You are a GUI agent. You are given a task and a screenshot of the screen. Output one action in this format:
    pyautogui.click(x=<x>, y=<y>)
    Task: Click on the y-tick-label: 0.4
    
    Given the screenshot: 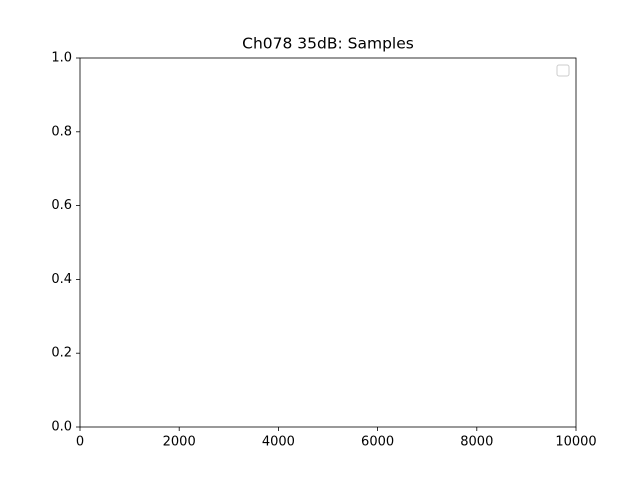 What is the action you would take?
    pyautogui.click(x=61, y=279)
    